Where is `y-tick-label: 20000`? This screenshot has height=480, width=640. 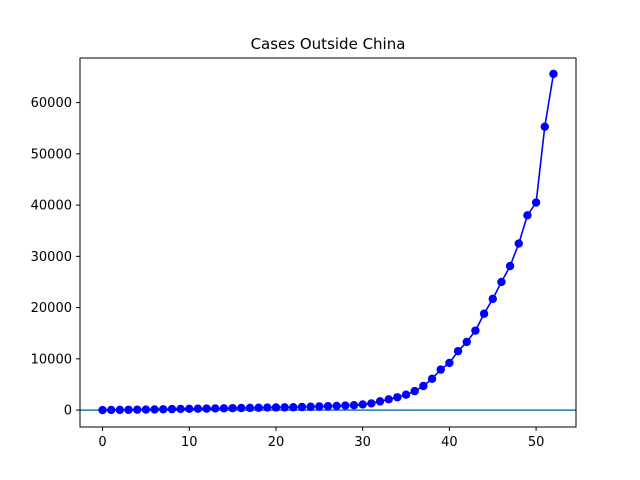 y-tick-label: 20000 is located at coordinates (51, 308).